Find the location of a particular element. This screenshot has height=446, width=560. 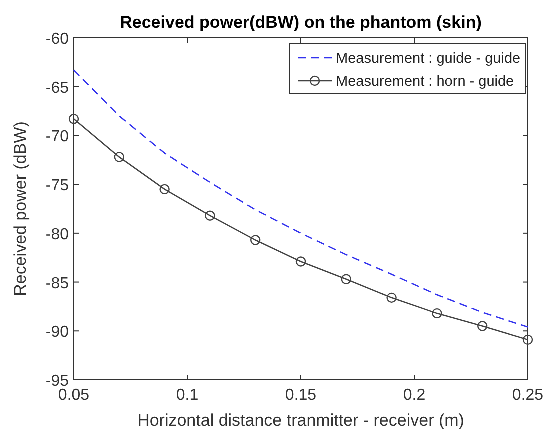

y-tick-label: -60 is located at coordinates (58, 39).